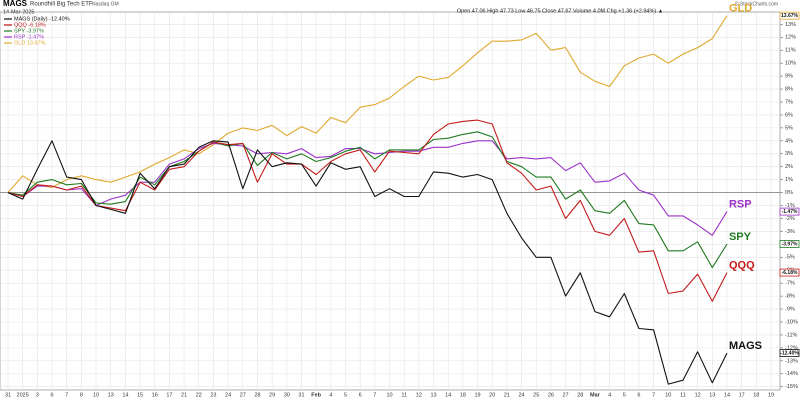  I want to click on end-value-label: -12.40%, so click(789, 353).